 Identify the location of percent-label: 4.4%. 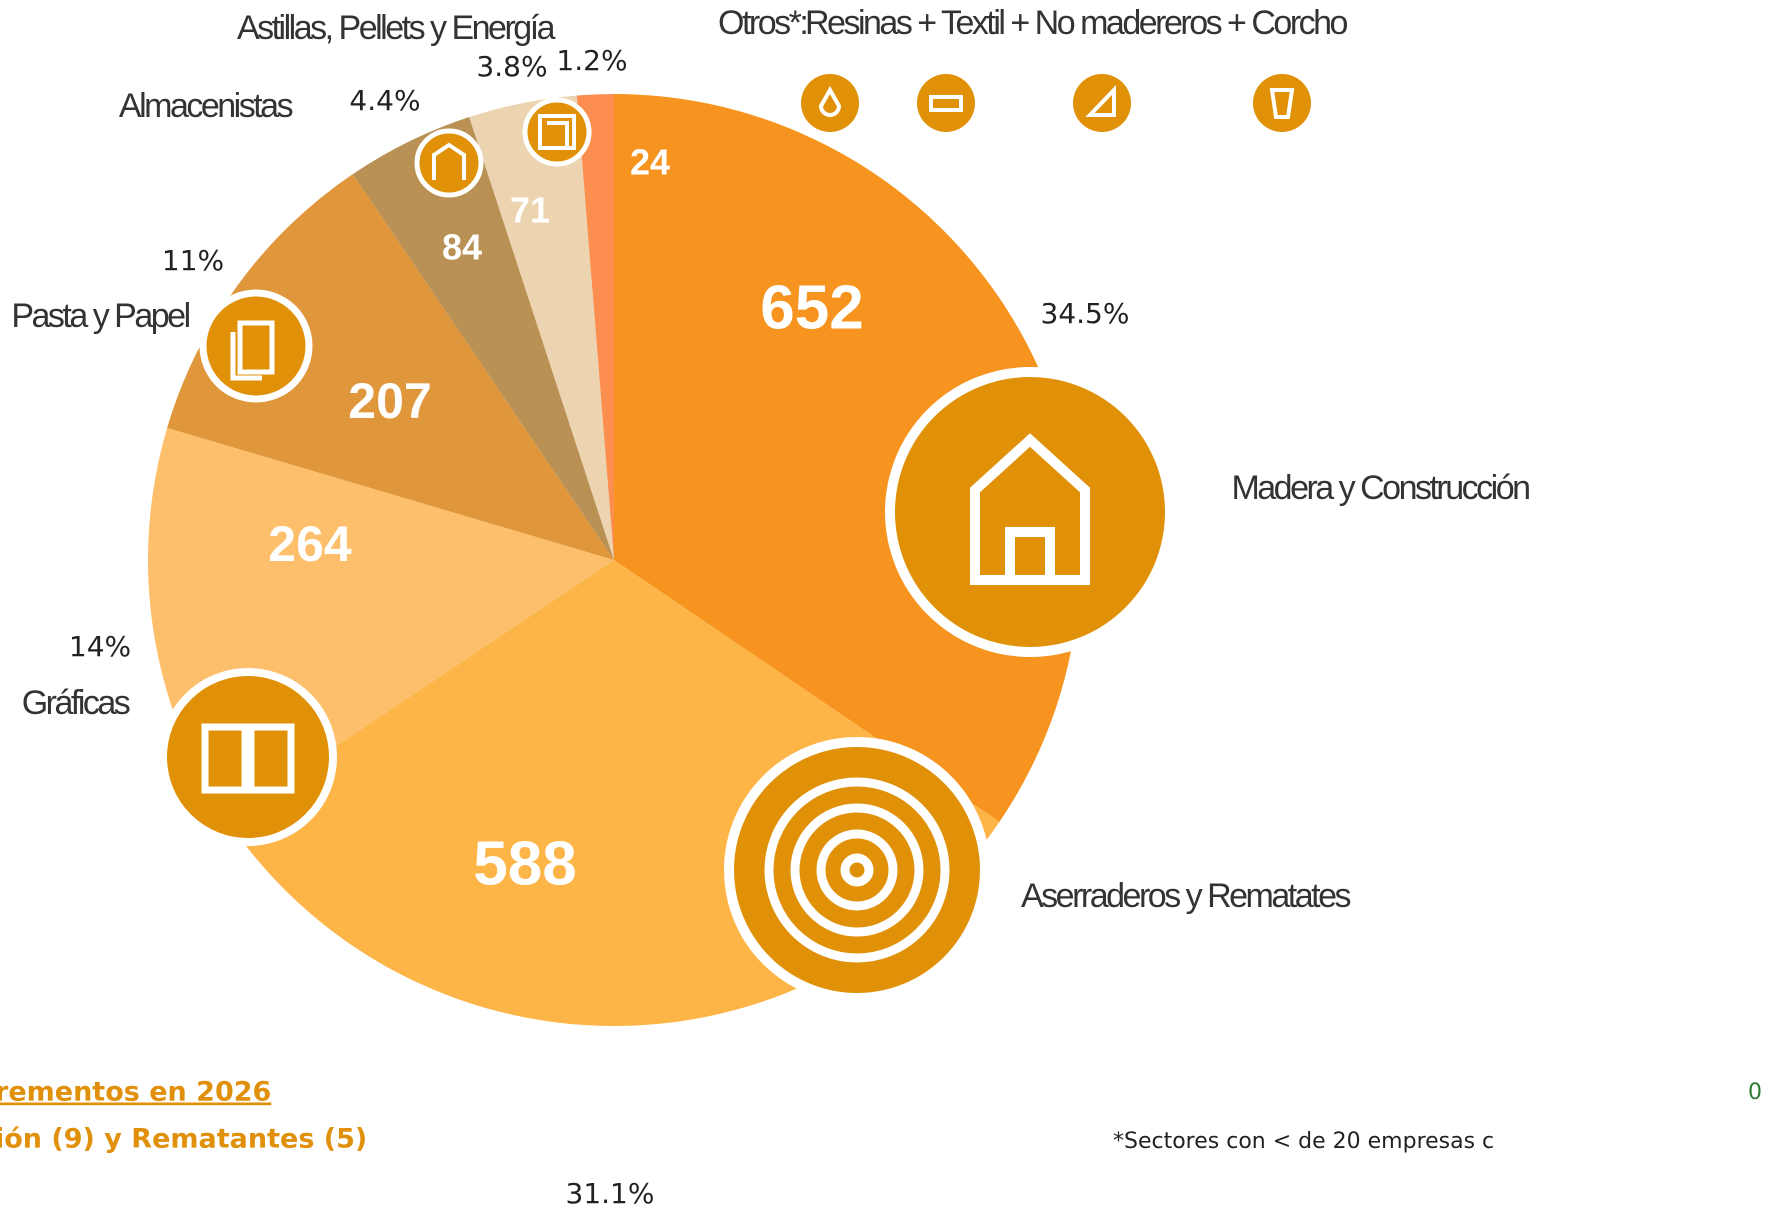
(384, 100).